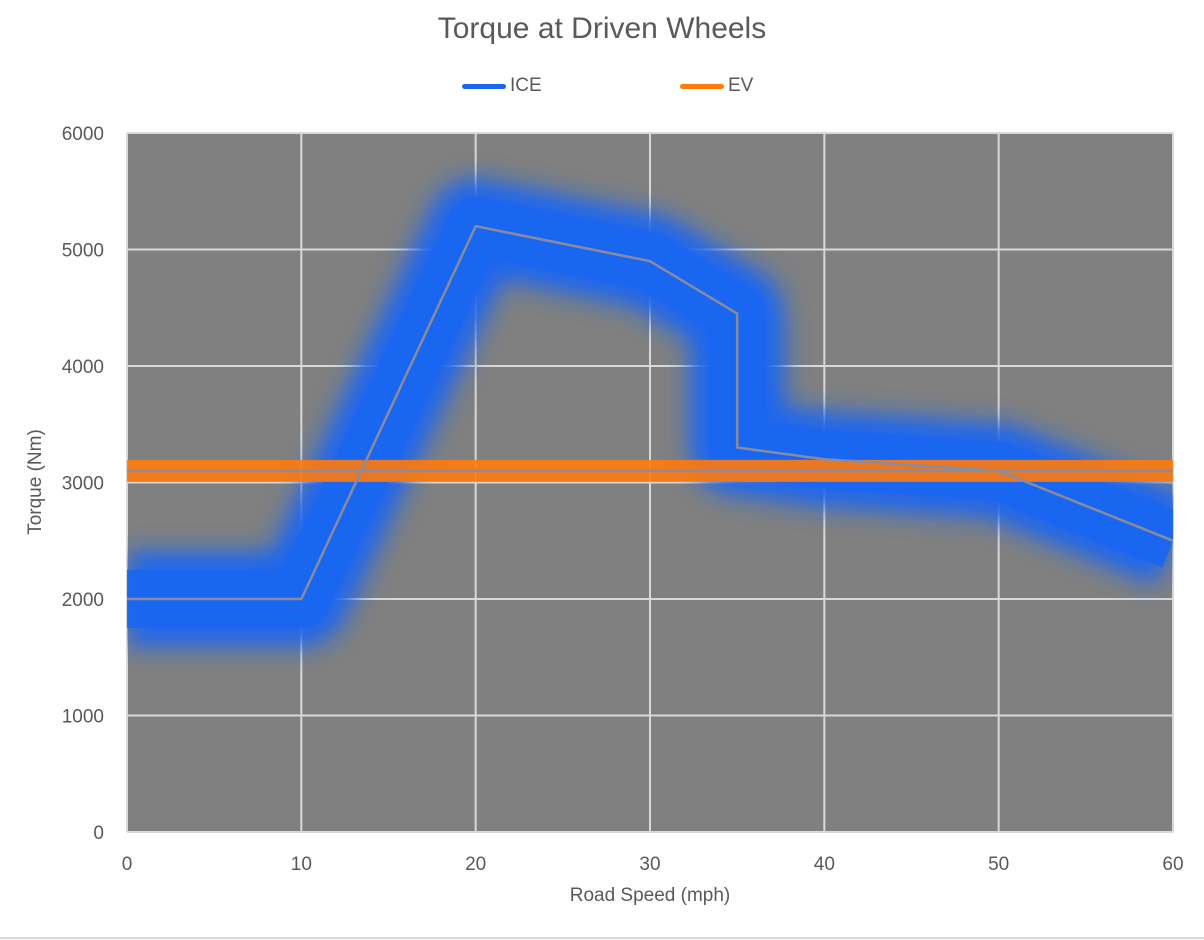  What do you see at coordinates (1172, 864) in the screenshot?
I see `x-tick-label: 60` at bounding box center [1172, 864].